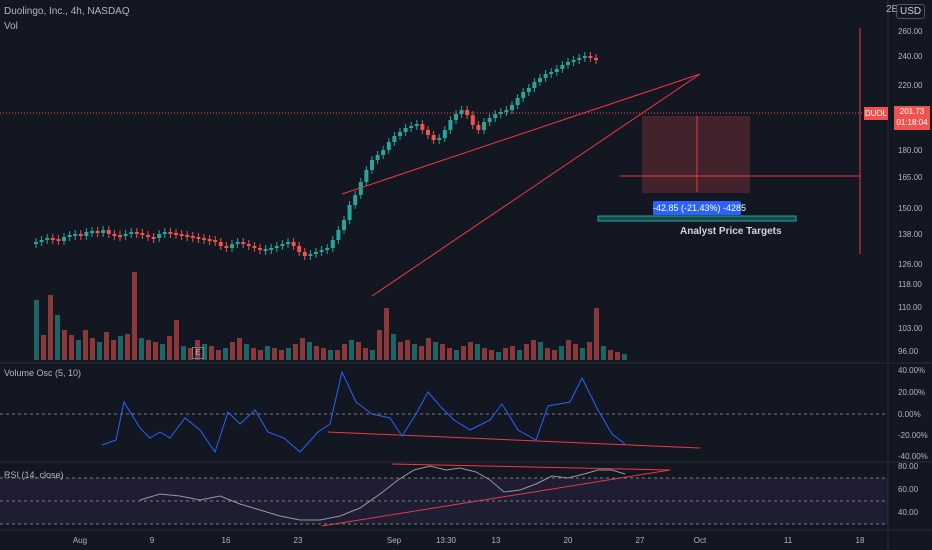 Image resolution: width=932 pixels, height=550 pixels. I want to click on target-band, so click(697, 218).